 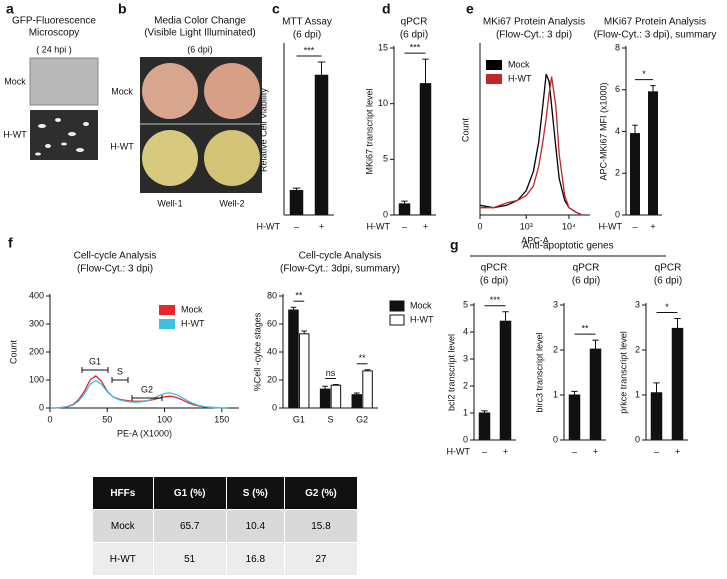 I want to click on column-label: Well-1, so click(x=169, y=203).